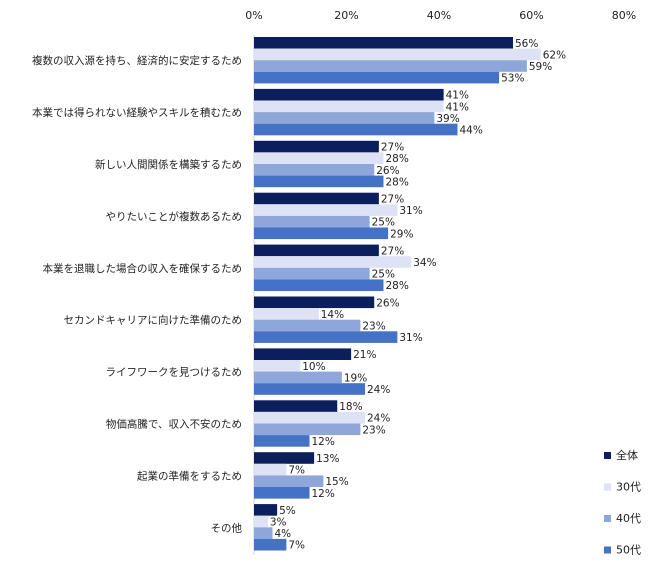  Describe the element at coordinates (332, 315) in the screenshot. I see `data-label: 14%` at that location.